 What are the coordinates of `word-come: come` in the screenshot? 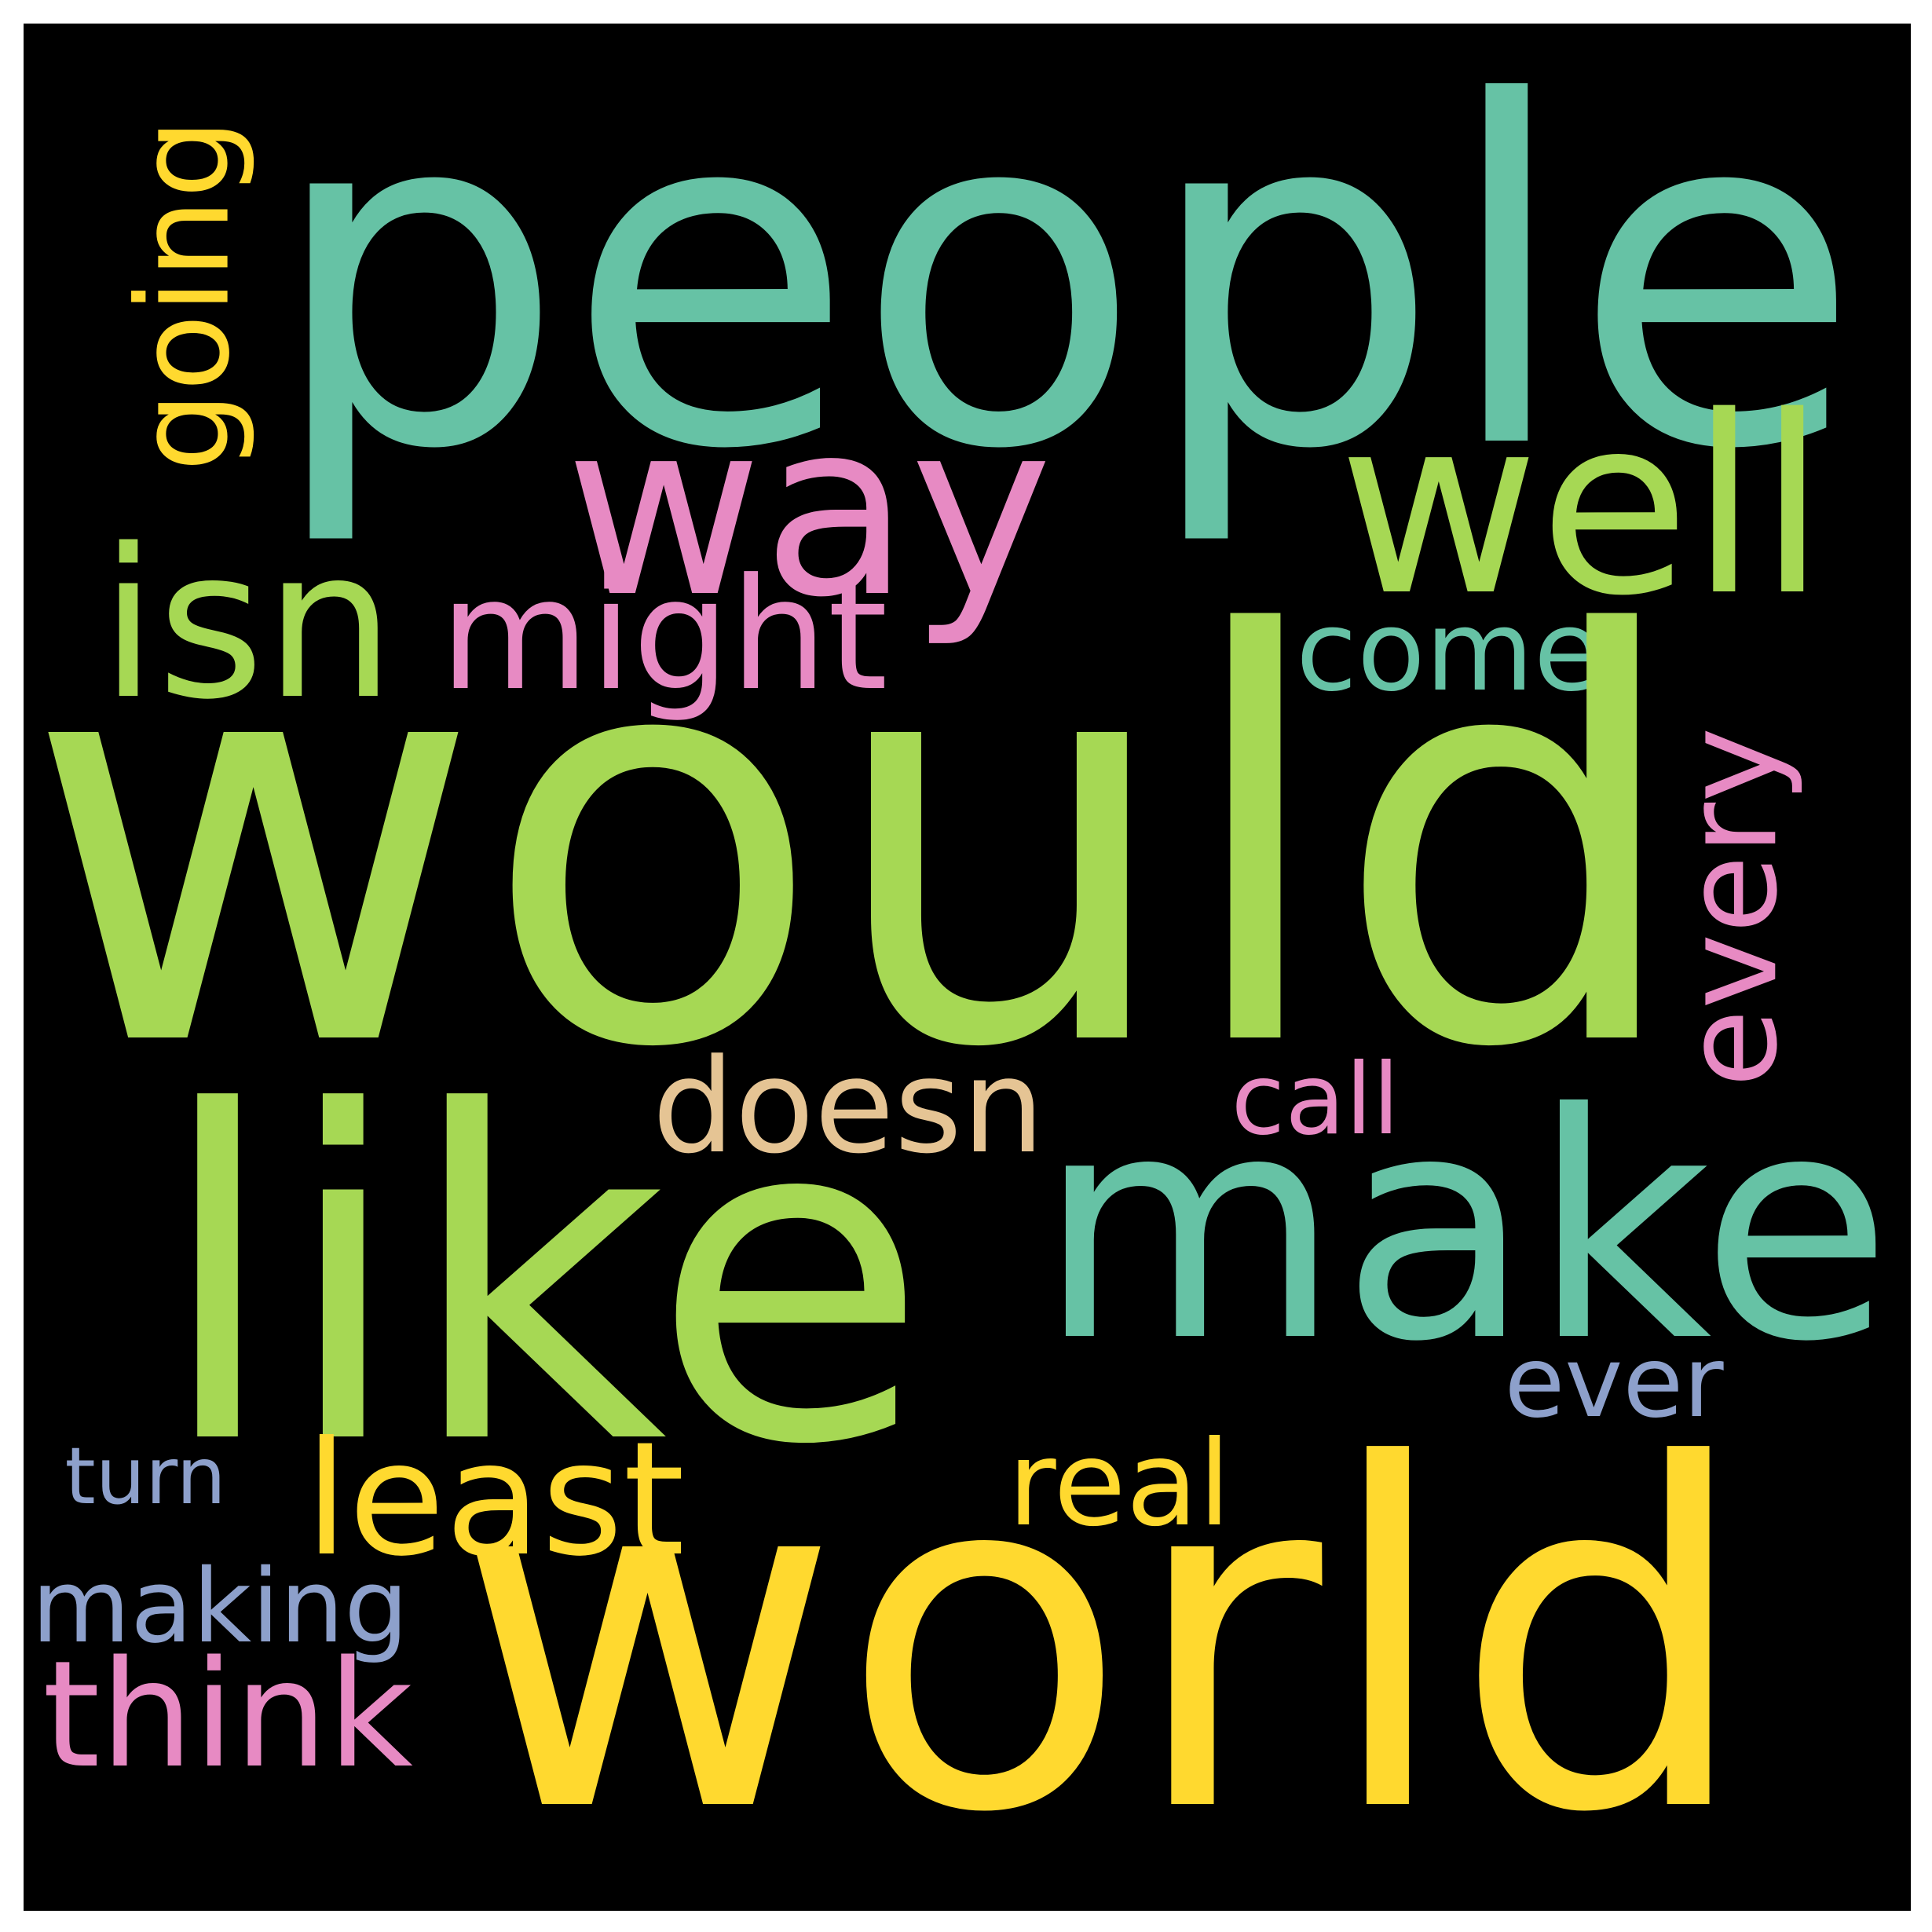 It's located at (1449, 651).